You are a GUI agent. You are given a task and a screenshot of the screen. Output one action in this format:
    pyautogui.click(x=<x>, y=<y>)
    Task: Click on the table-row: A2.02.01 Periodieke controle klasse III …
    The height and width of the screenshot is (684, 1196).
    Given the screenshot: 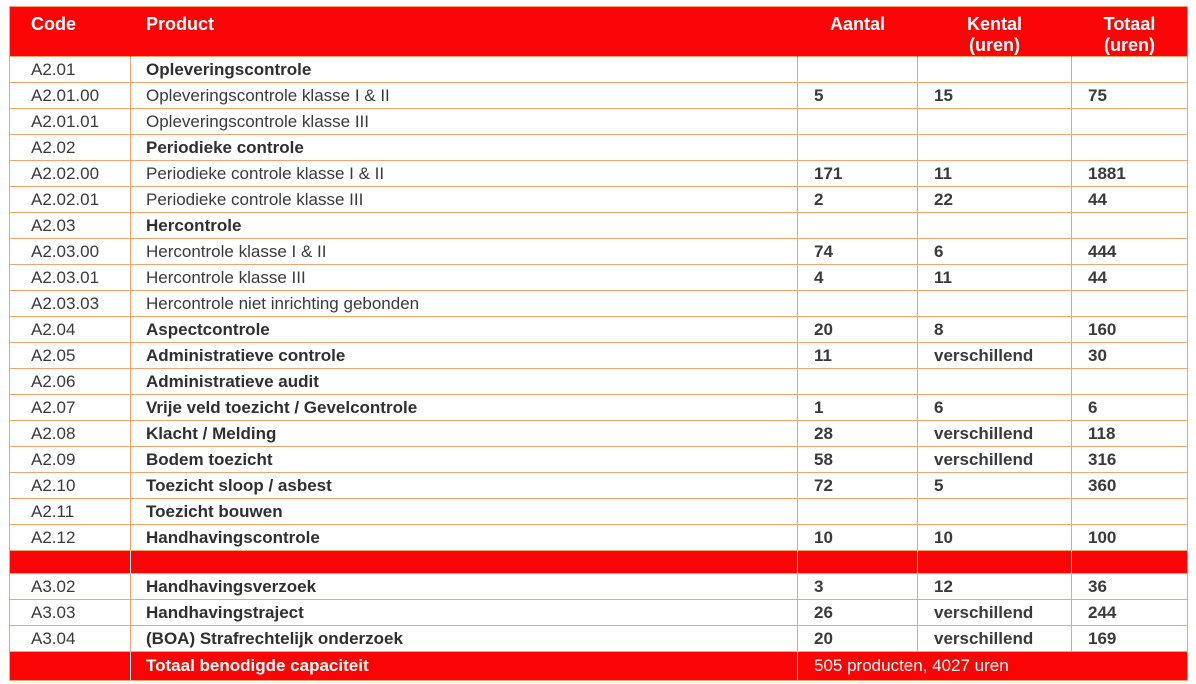 What is the action you would take?
    pyautogui.click(x=598, y=200)
    